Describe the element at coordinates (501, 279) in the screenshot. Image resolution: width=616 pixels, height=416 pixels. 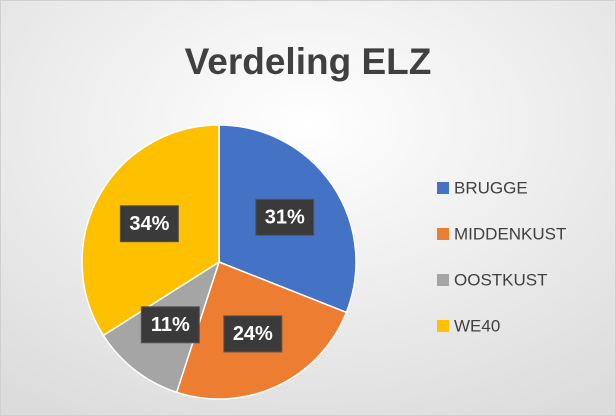
I see `legend-label: OOSTKUST` at that location.